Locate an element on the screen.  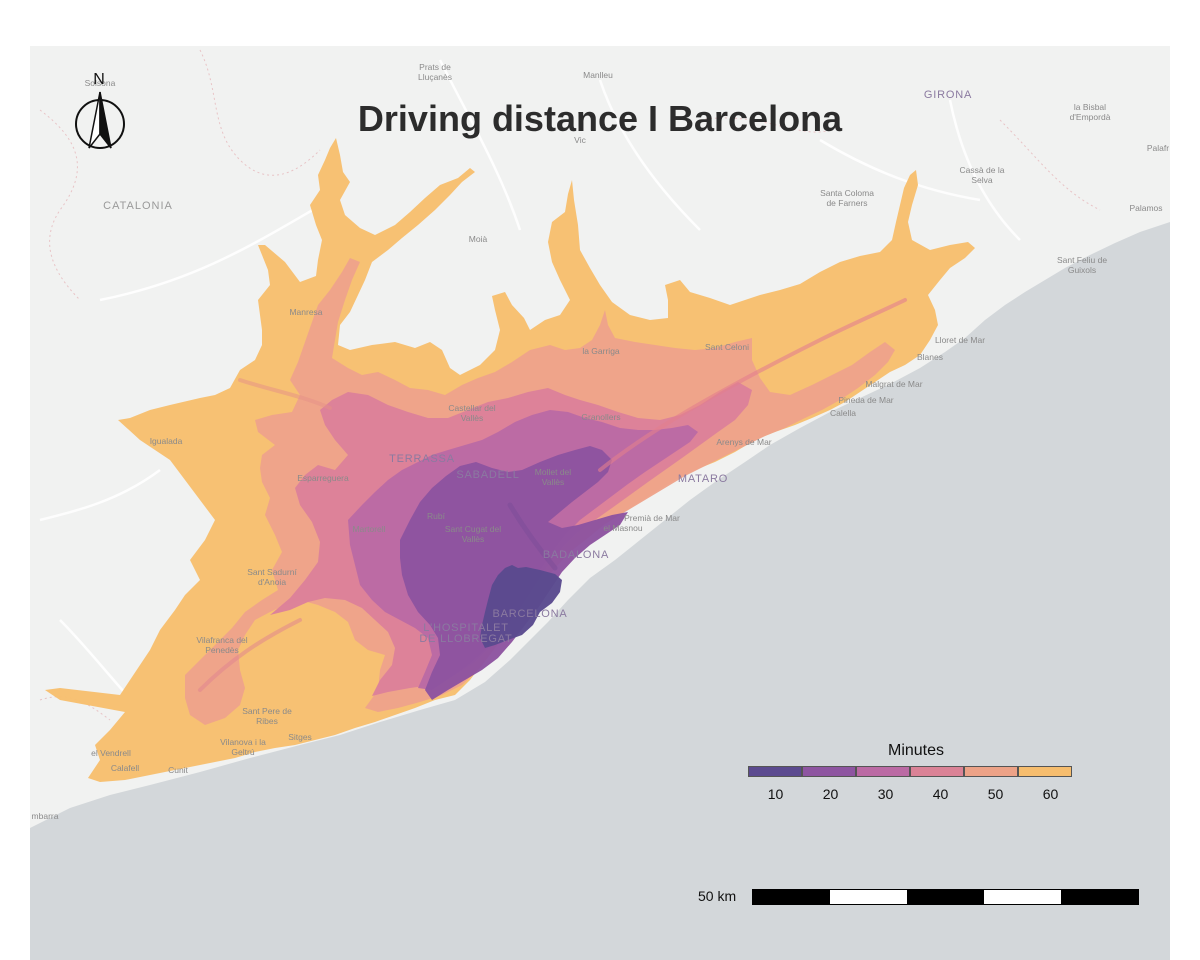
place-label: L'HOSPITALET is located at coordinates (465, 628).